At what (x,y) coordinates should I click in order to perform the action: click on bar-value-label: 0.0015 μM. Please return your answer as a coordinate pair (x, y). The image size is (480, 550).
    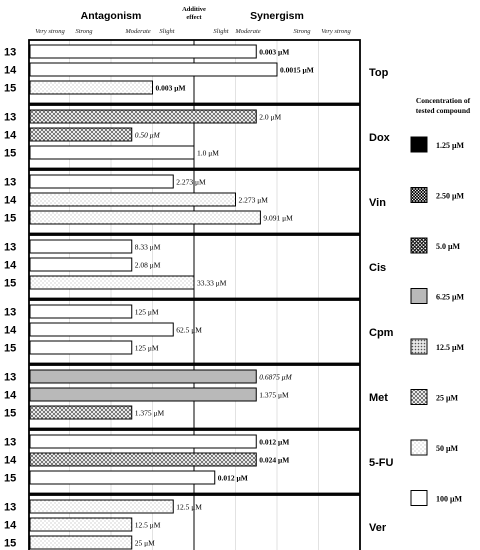
    Looking at the image, I should click on (297, 70).